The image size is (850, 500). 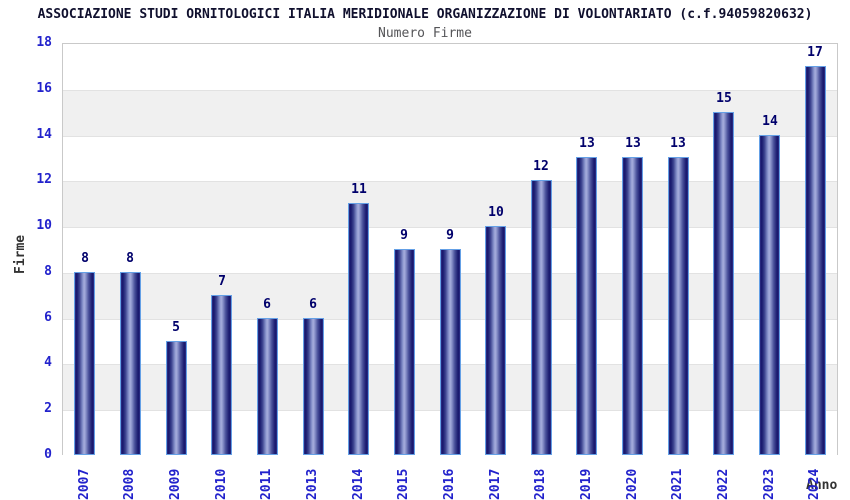 What do you see at coordinates (44, 42) in the screenshot?
I see `y-tick-label: 18` at bounding box center [44, 42].